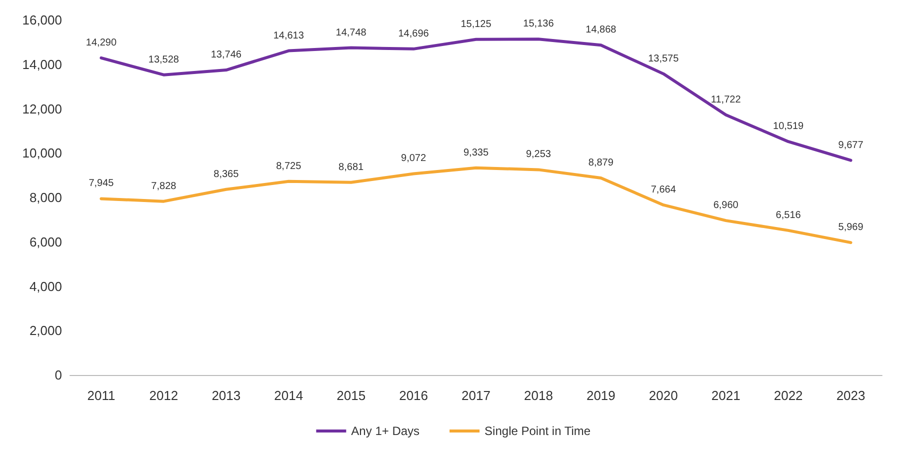 Image resolution: width=907 pixels, height=450 pixels. What do you see at coordinates (788, 395) in the screenshot?
I see `x-tick-label: 2022` at bounding box center [788, 395].